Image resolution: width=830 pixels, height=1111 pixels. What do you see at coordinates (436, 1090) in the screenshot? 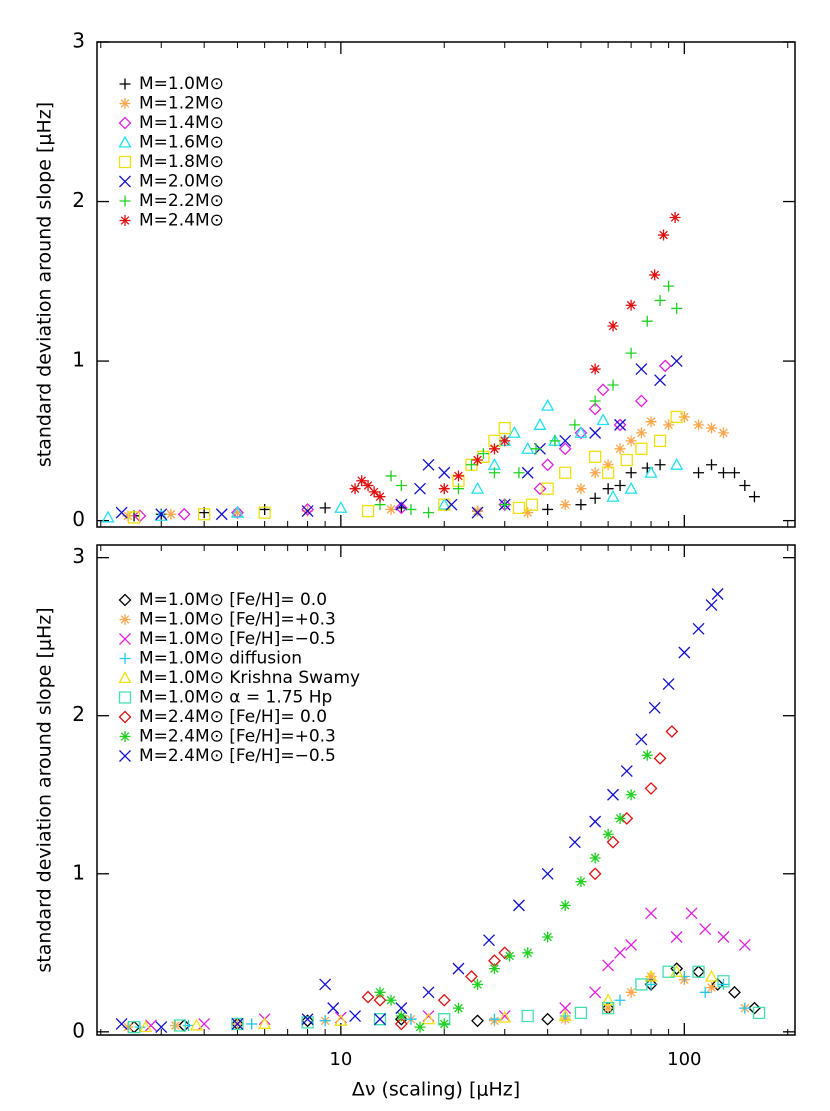
I see `x-axis-label: Δν (scaling) [μHz]` at bounding box center [436, 1090].